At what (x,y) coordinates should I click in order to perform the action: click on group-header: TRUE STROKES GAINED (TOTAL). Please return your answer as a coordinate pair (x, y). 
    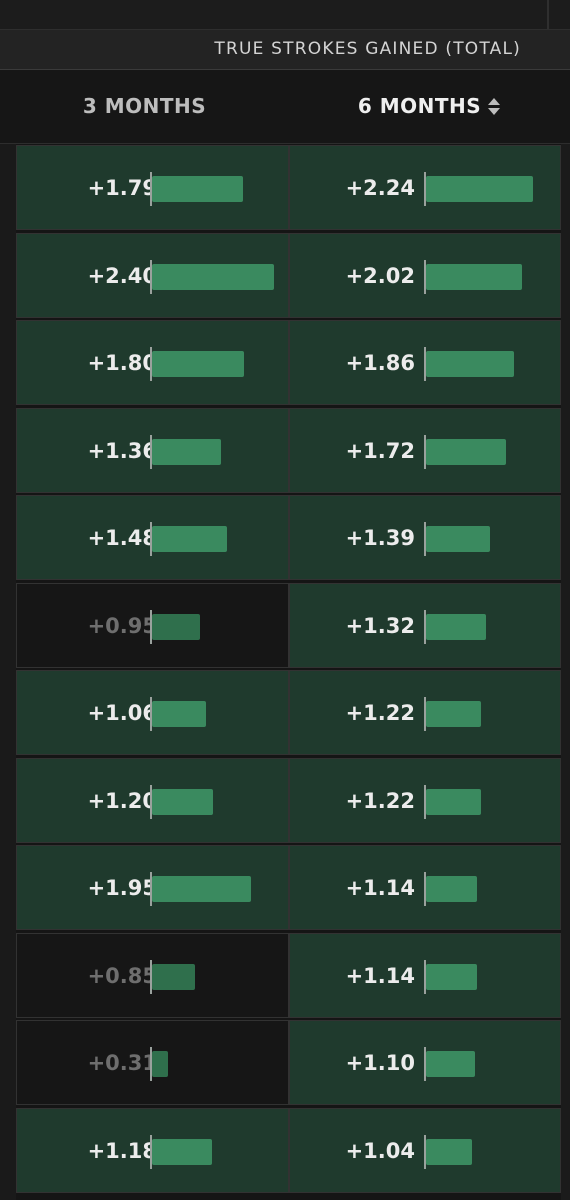
    Looking at the image, I should click on (285, 50).